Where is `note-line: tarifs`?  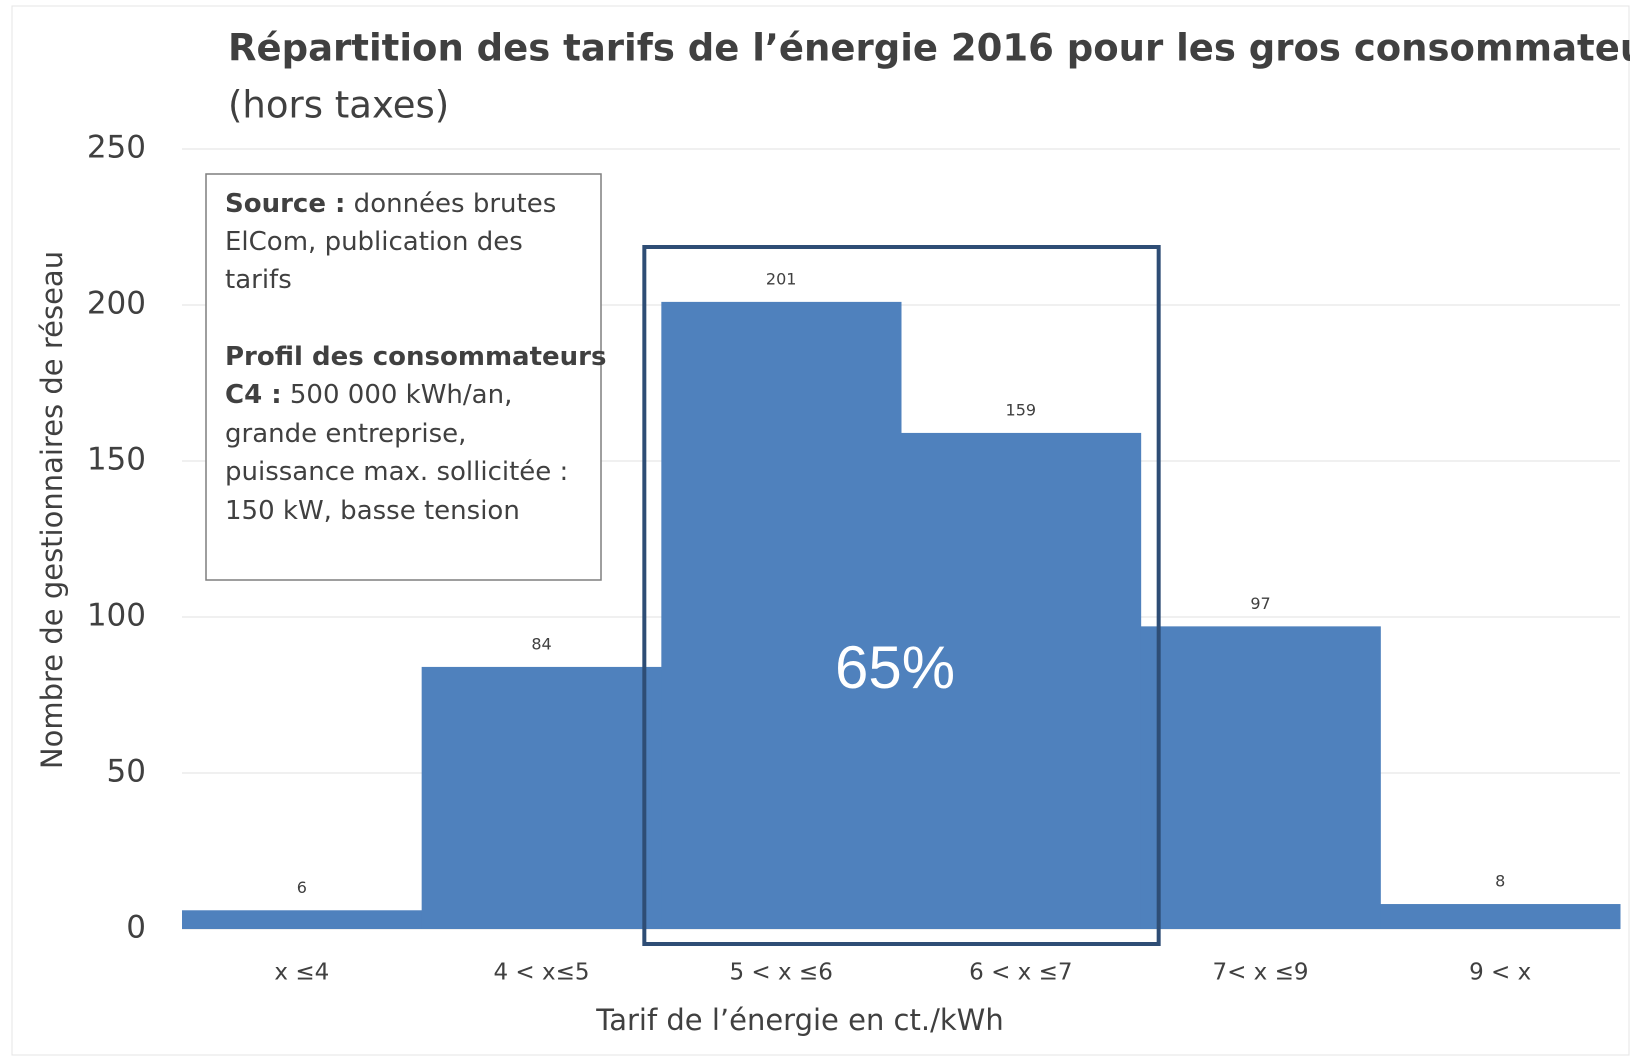
note-line: tarifs is located at coordinates (258, 280).